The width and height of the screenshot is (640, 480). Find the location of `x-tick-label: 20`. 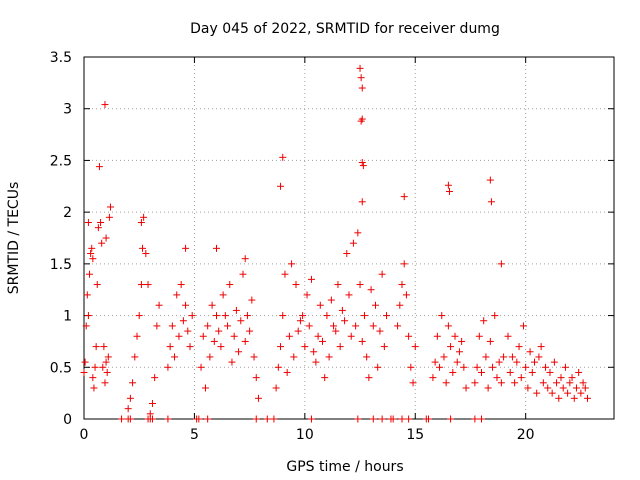

x-tick-label: 20 is located at coordinates (526, 435).